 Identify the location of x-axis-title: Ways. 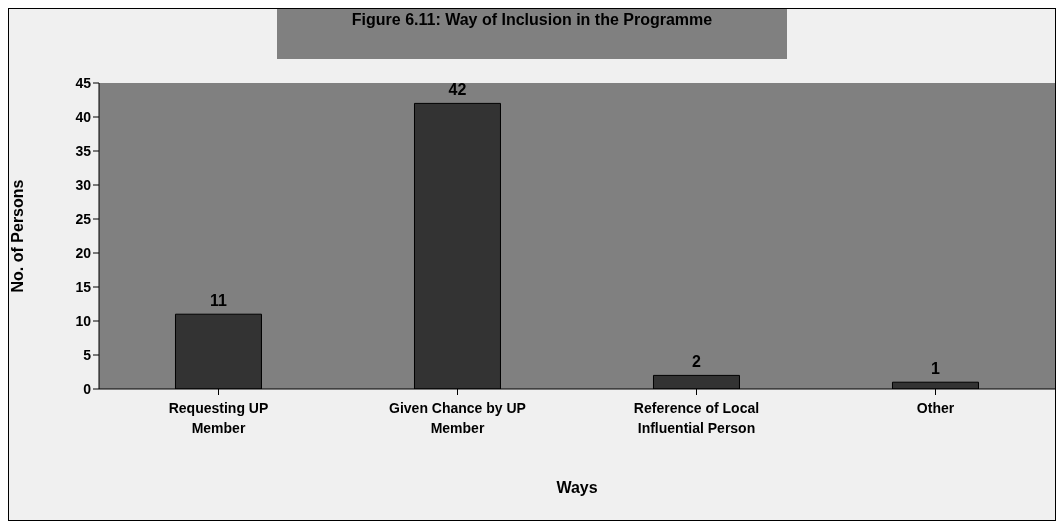
(577, 487).